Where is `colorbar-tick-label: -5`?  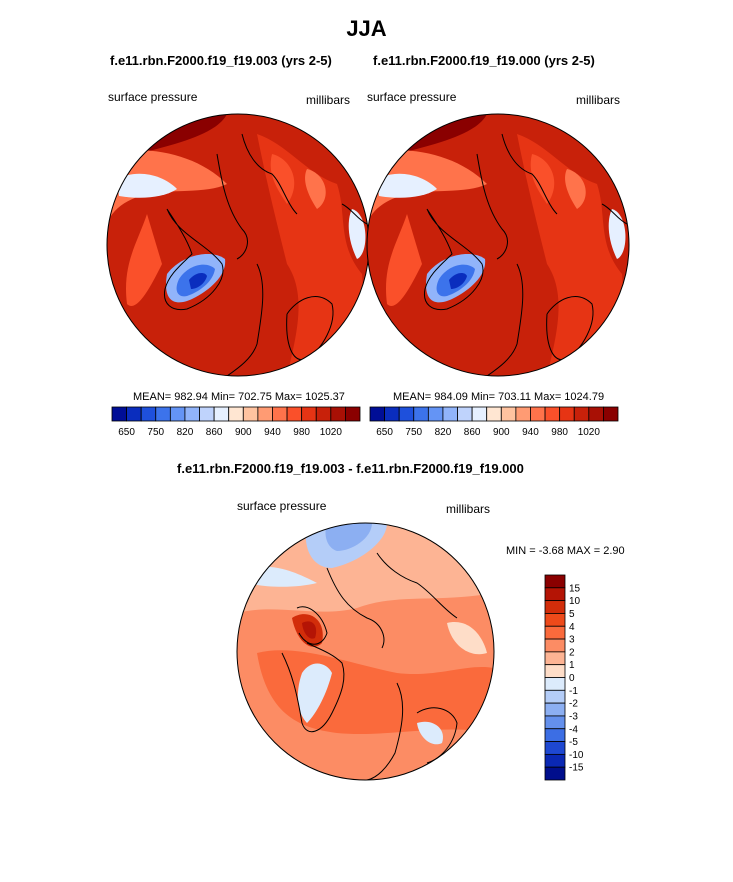
colorbar-tick-label: -5 is located at coordinates (573, 742).